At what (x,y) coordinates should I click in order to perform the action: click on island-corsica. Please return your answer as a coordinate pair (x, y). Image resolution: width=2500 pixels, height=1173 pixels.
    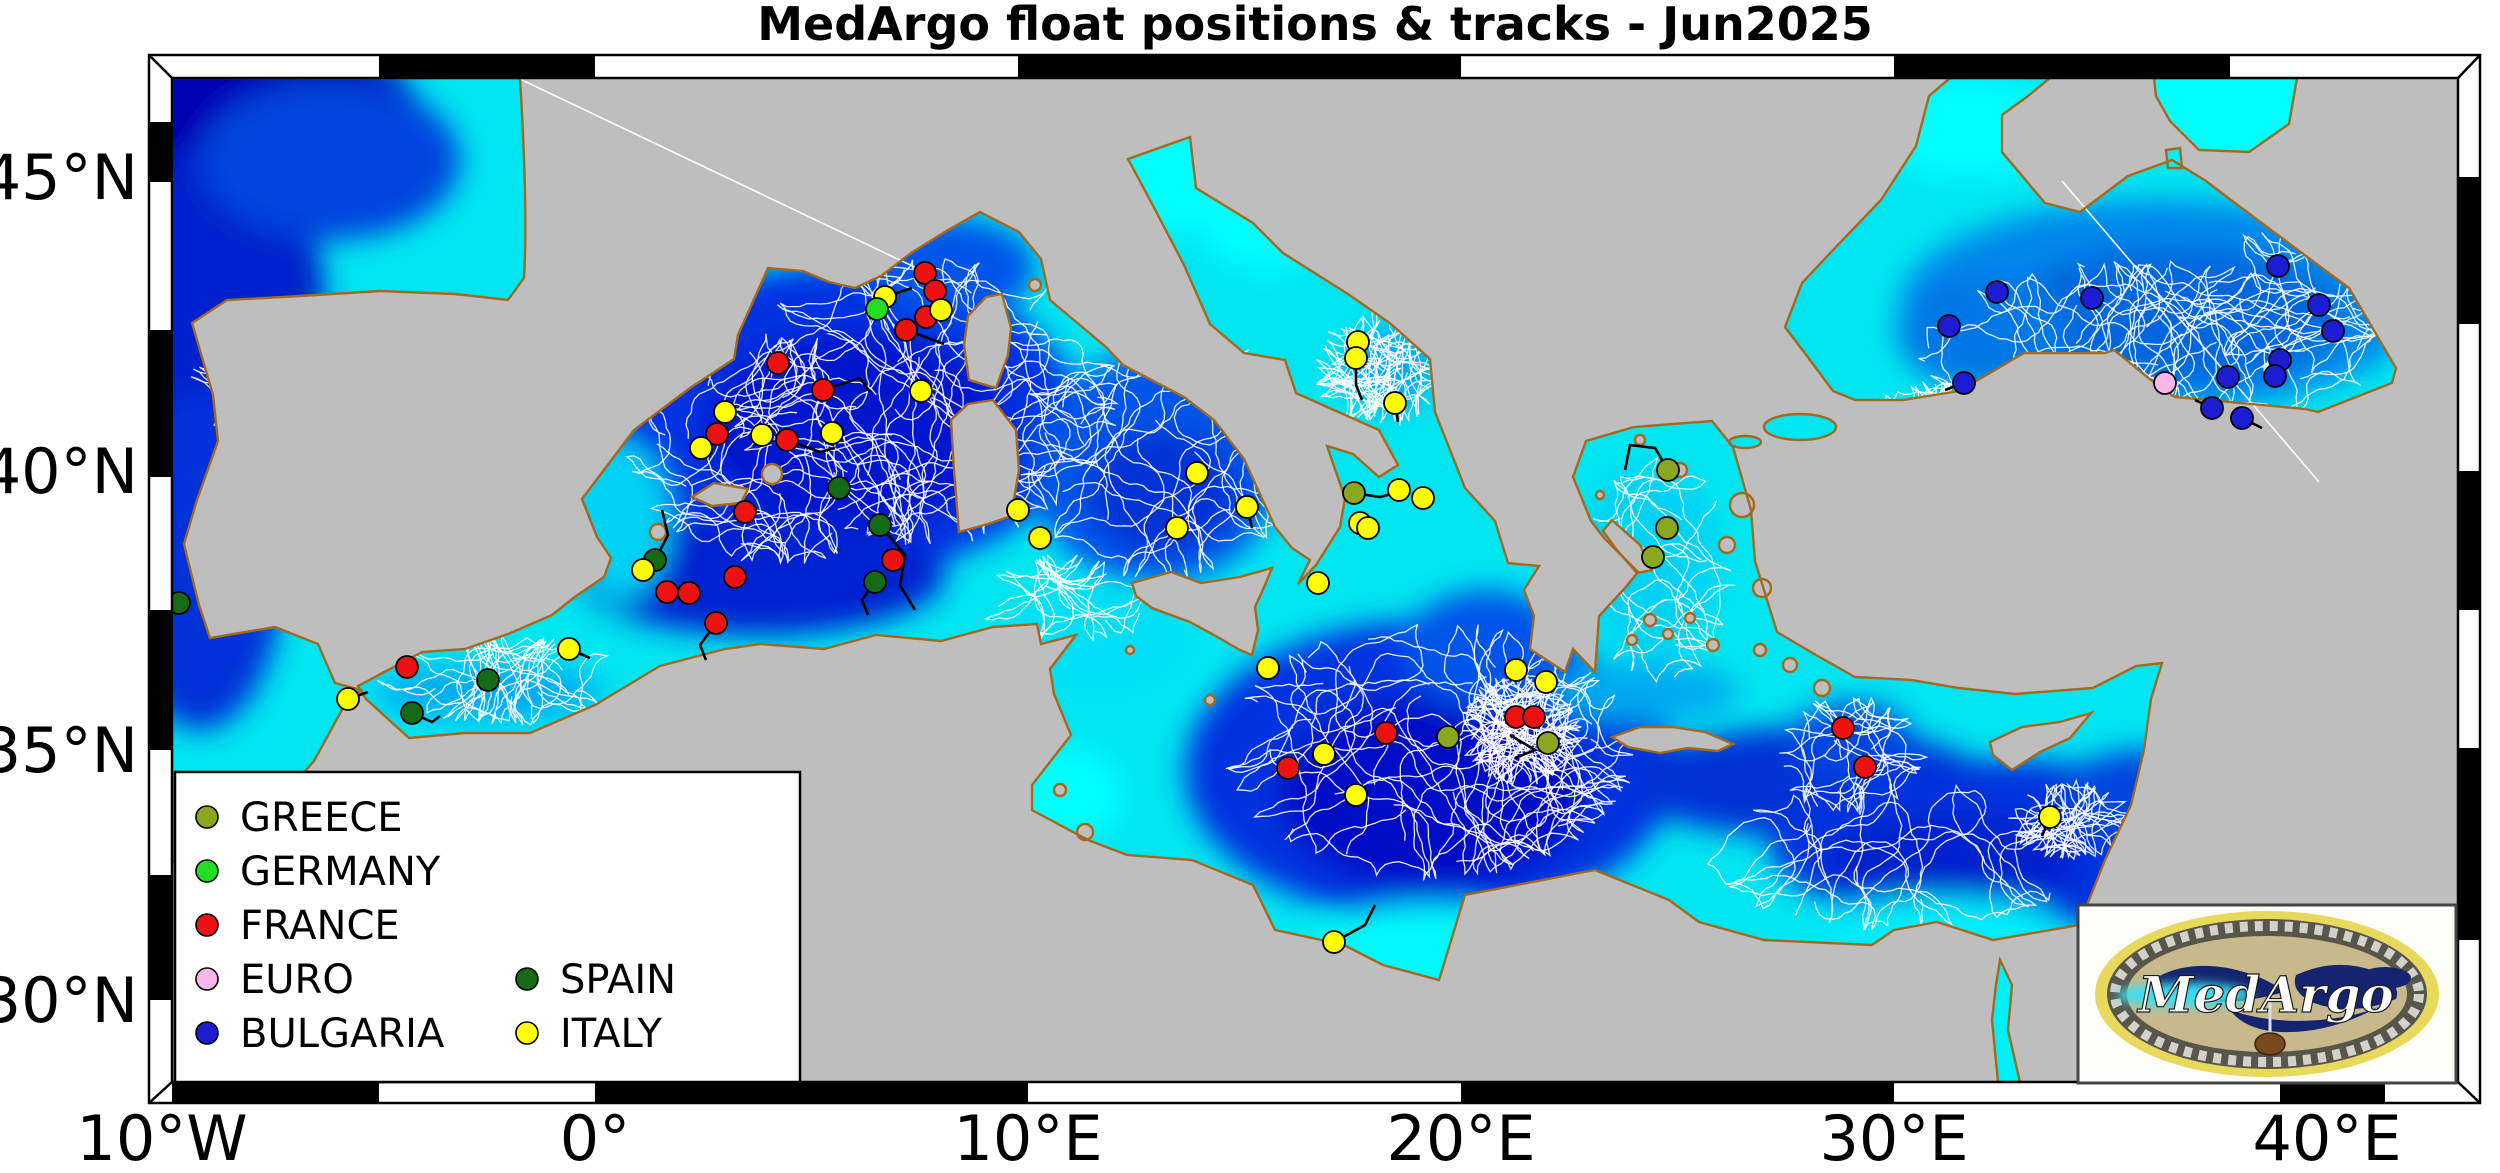
    Looking at the image, I should click on (987, 341).